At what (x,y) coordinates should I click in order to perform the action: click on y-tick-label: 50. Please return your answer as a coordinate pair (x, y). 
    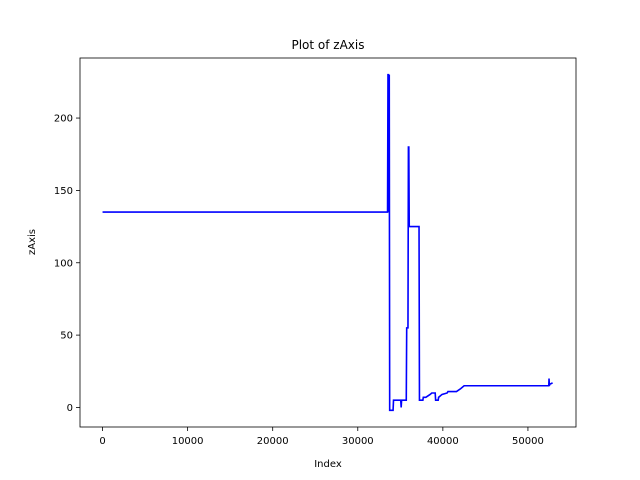
    Looking at the image, I should click on (66, 336).